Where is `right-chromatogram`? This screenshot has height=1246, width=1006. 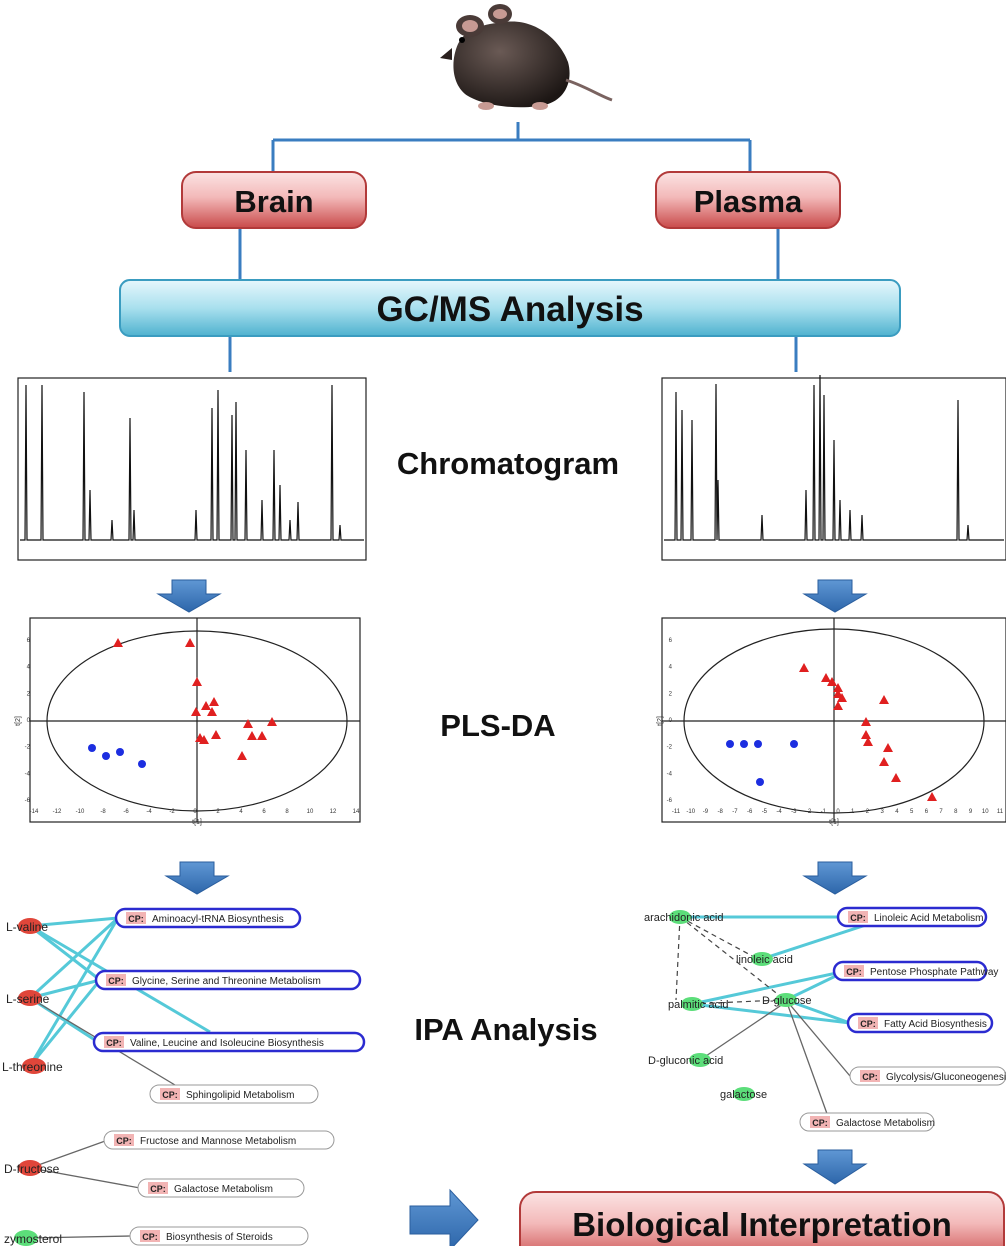 right-chromatogram is located at coordinates (833, 467).